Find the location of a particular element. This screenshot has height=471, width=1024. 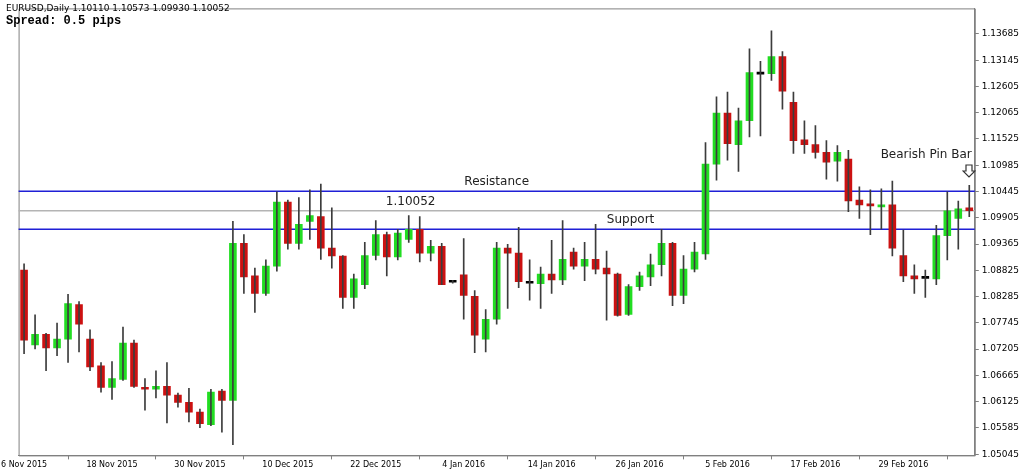

ref-line-label: Resistance is located at coordinates (497, 181).